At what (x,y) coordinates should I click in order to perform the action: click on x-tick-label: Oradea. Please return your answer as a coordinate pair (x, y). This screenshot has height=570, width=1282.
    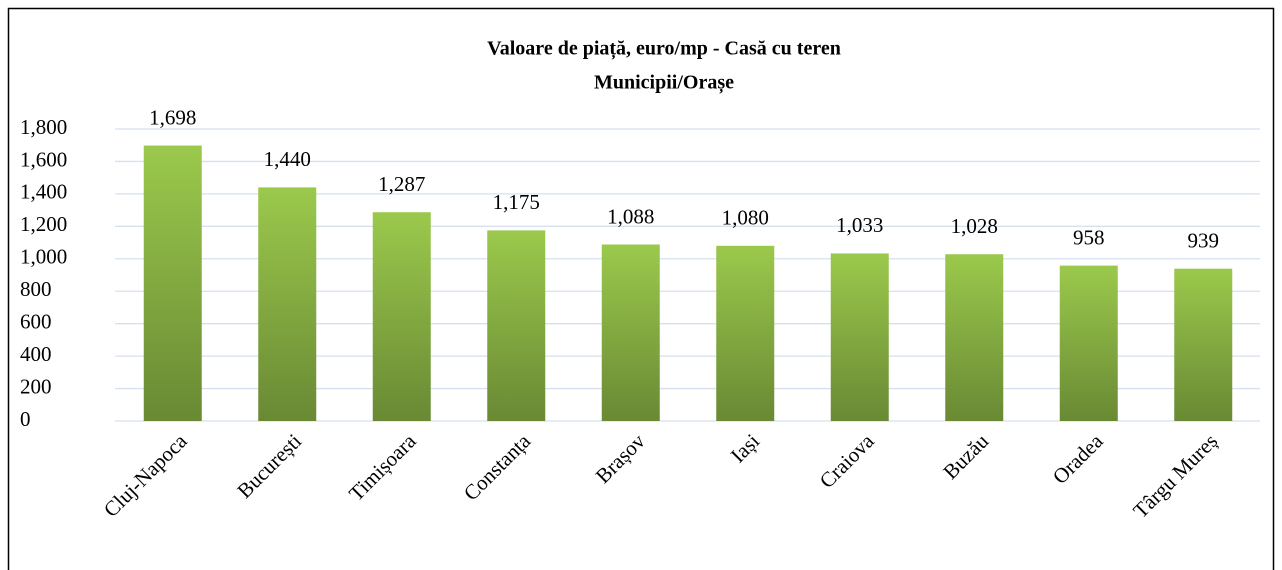
    Looking at the image, I should click on (1078, 458).